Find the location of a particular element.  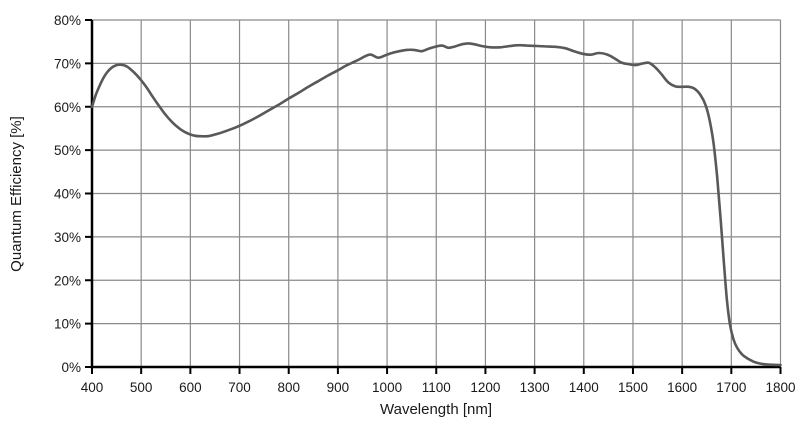

x-tick-label: 1500 is located at coordinates (633, 387).